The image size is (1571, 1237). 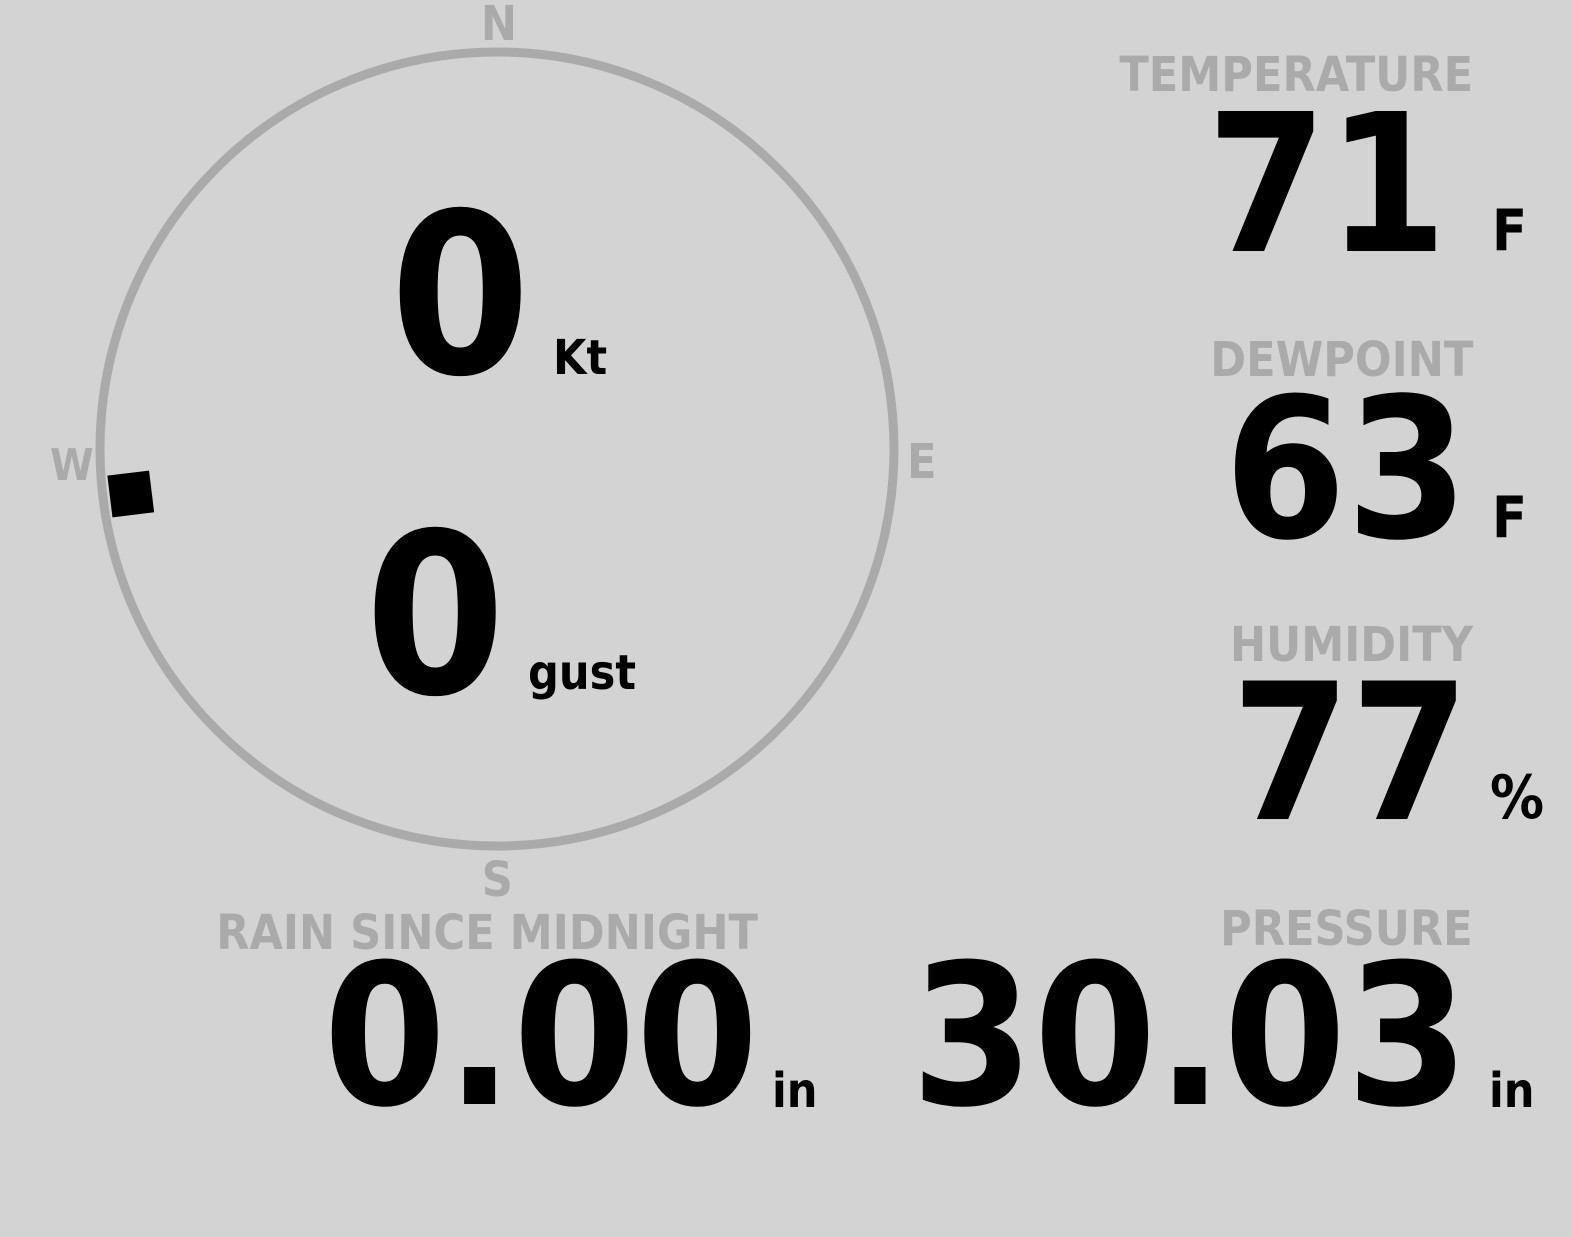 What do you see at coordinates (497, 880) in the screenshot?
I see `compass-south: S` at bounding box center [497, 880].